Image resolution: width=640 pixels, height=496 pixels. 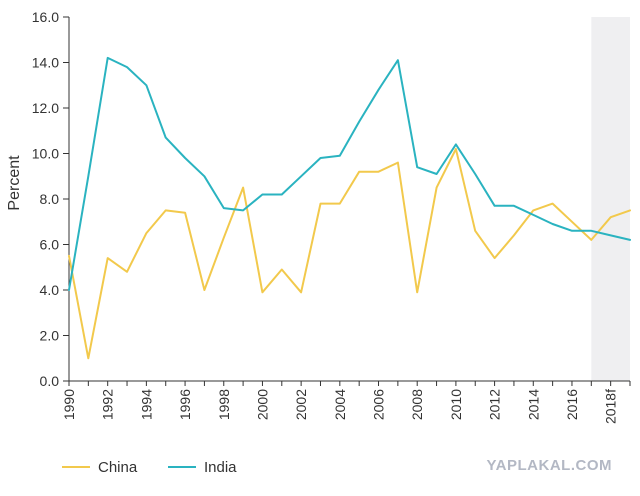 What do you see at coordinates (417, 404) in the screenshot?
I see `x-tick-label: 2008` at bounding box center [417, 404].